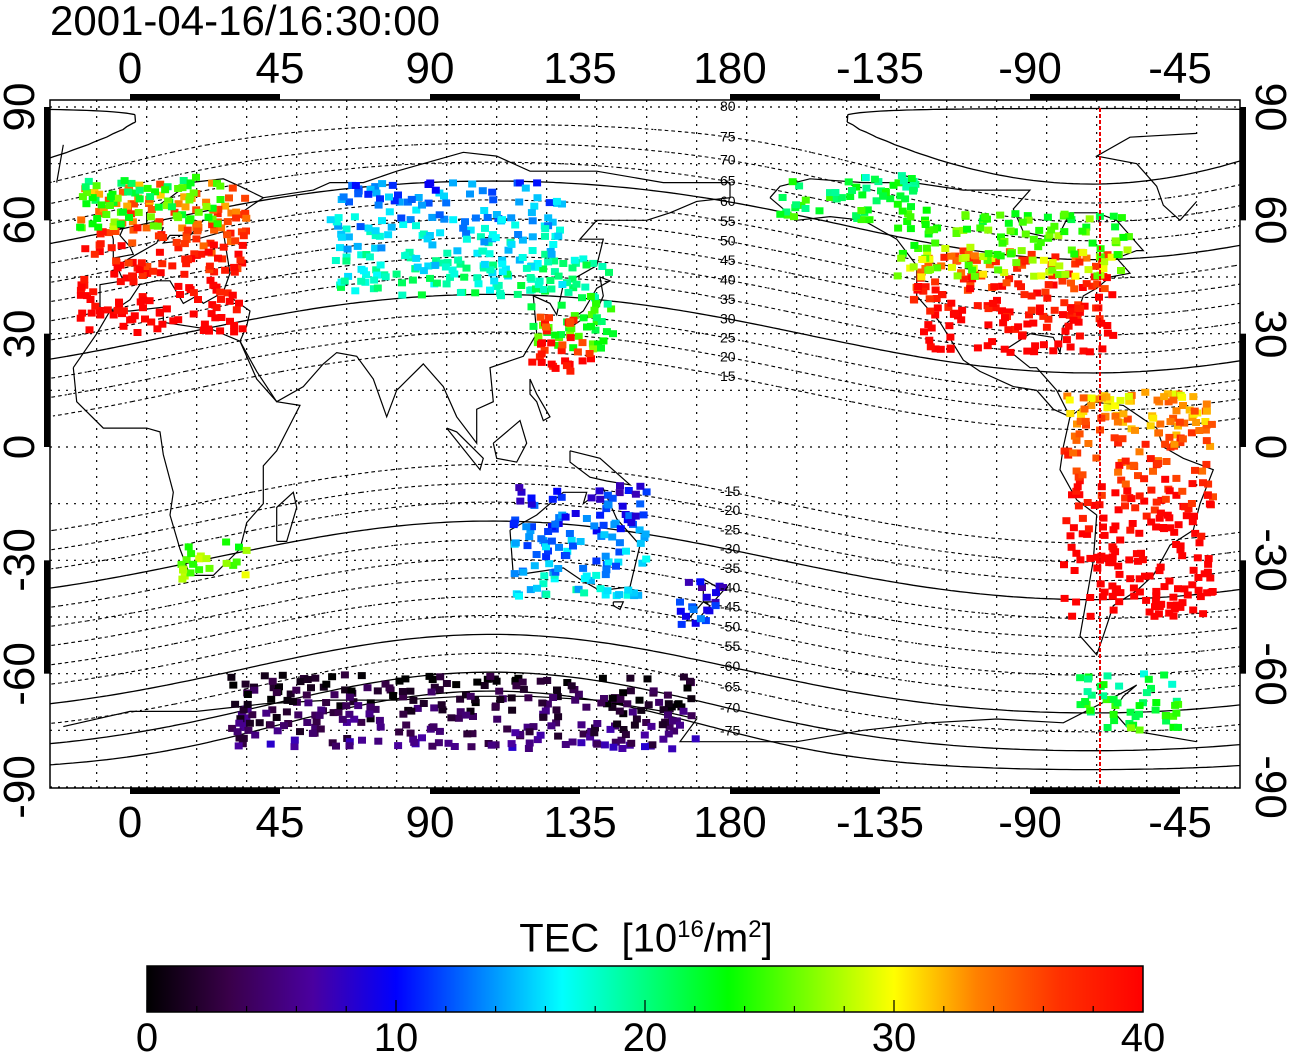 This screenshot has height=1060, width=1292. What do you see at coordinates (1059, 266) in the screenshot?
I see `tec-cell-north-america-north` at bounding box center [1059, 266].